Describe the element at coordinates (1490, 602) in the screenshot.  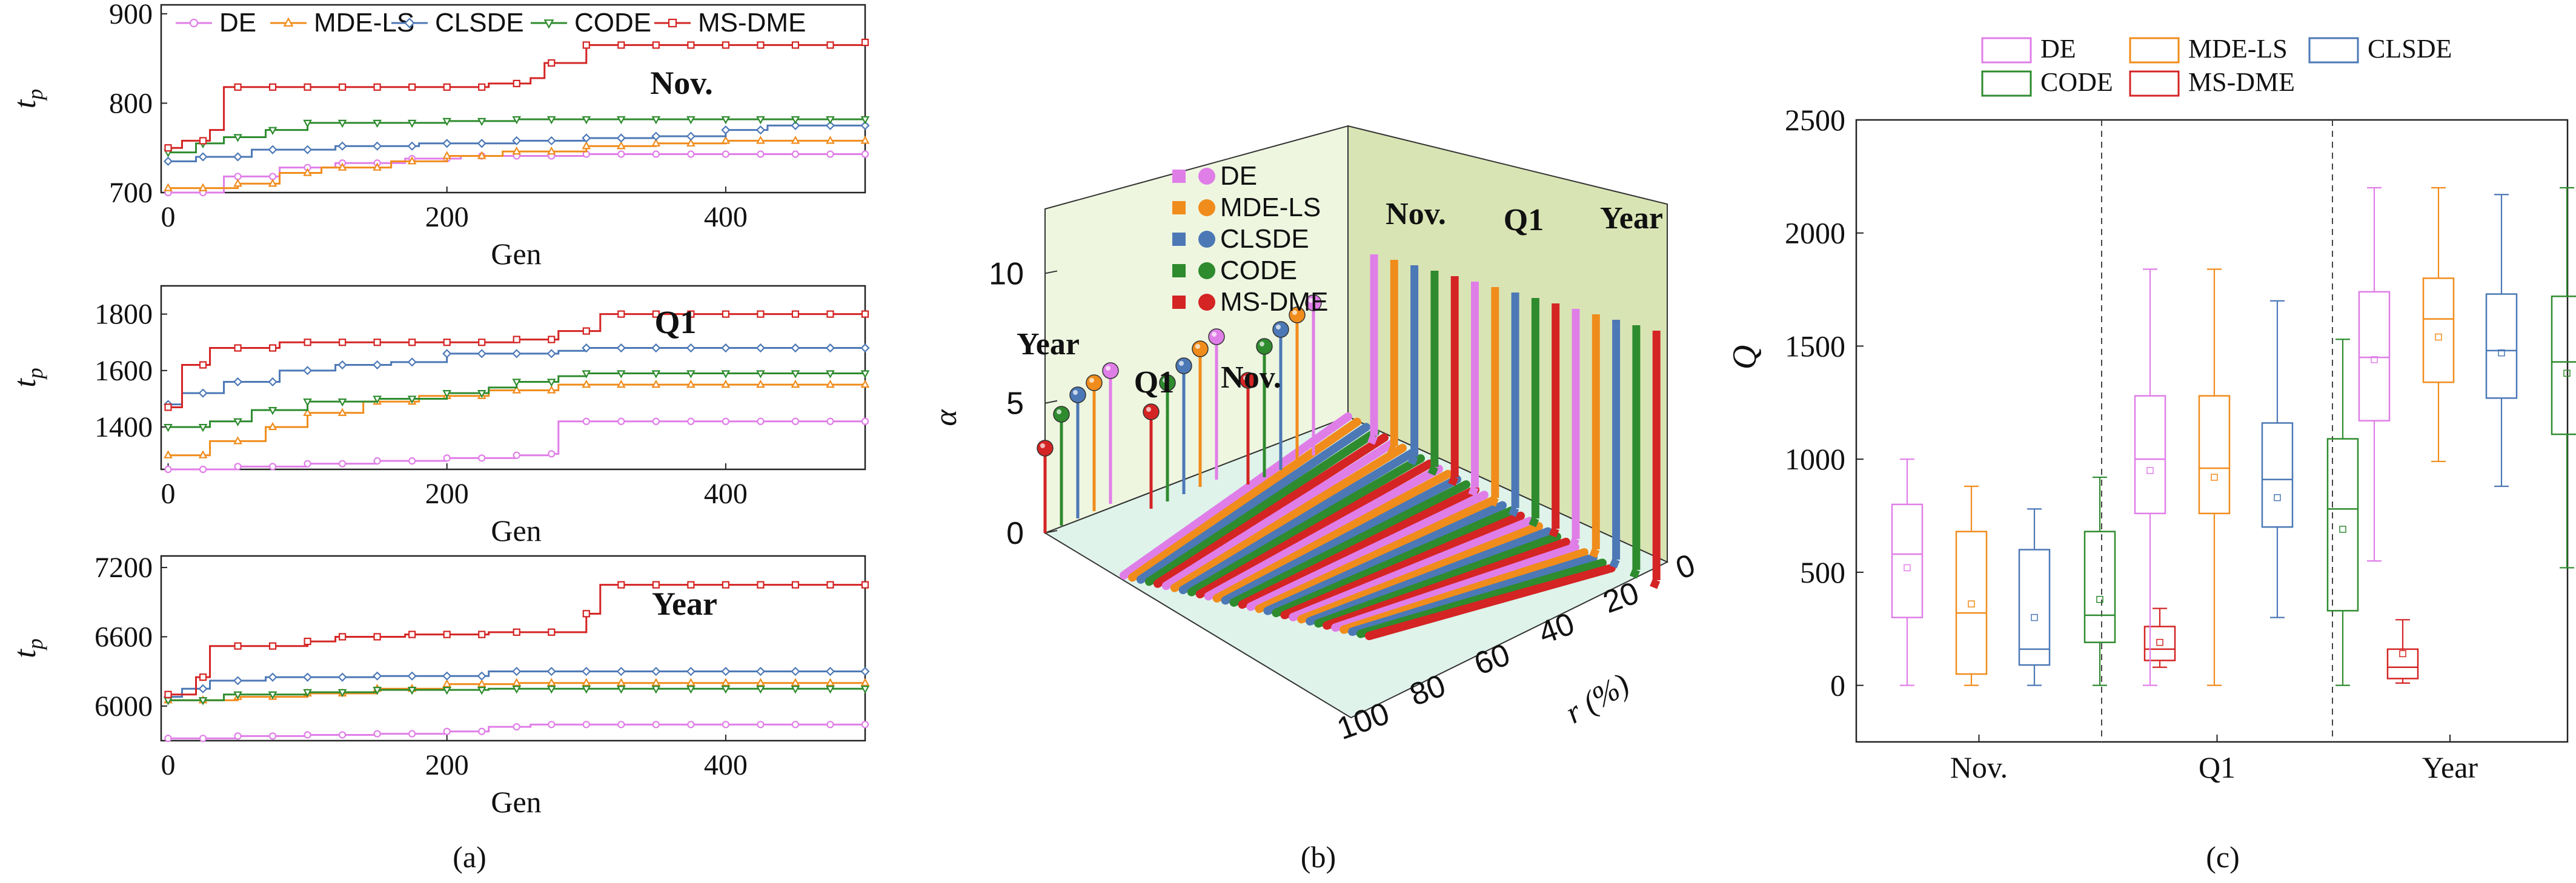
I see `floor-bar-MS-DME` at that location.